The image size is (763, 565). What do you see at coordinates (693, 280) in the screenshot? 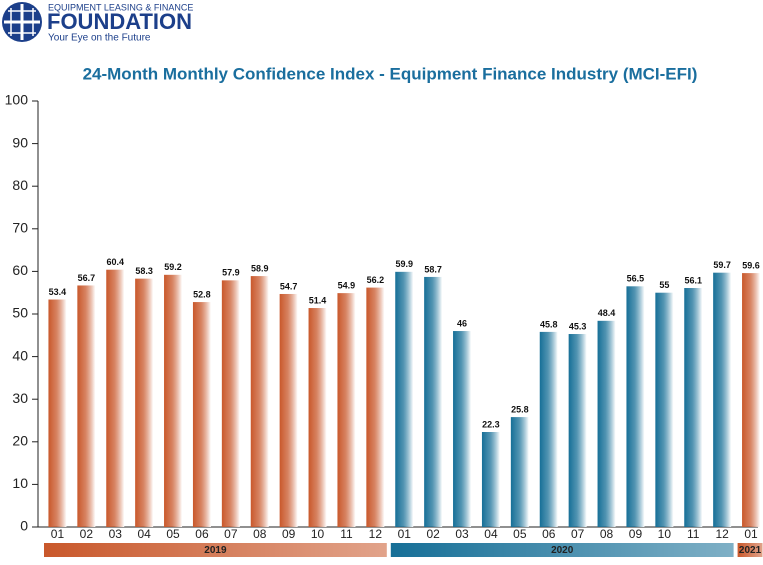
I see `value-label: 56.1` at bounding box center [693, 280].